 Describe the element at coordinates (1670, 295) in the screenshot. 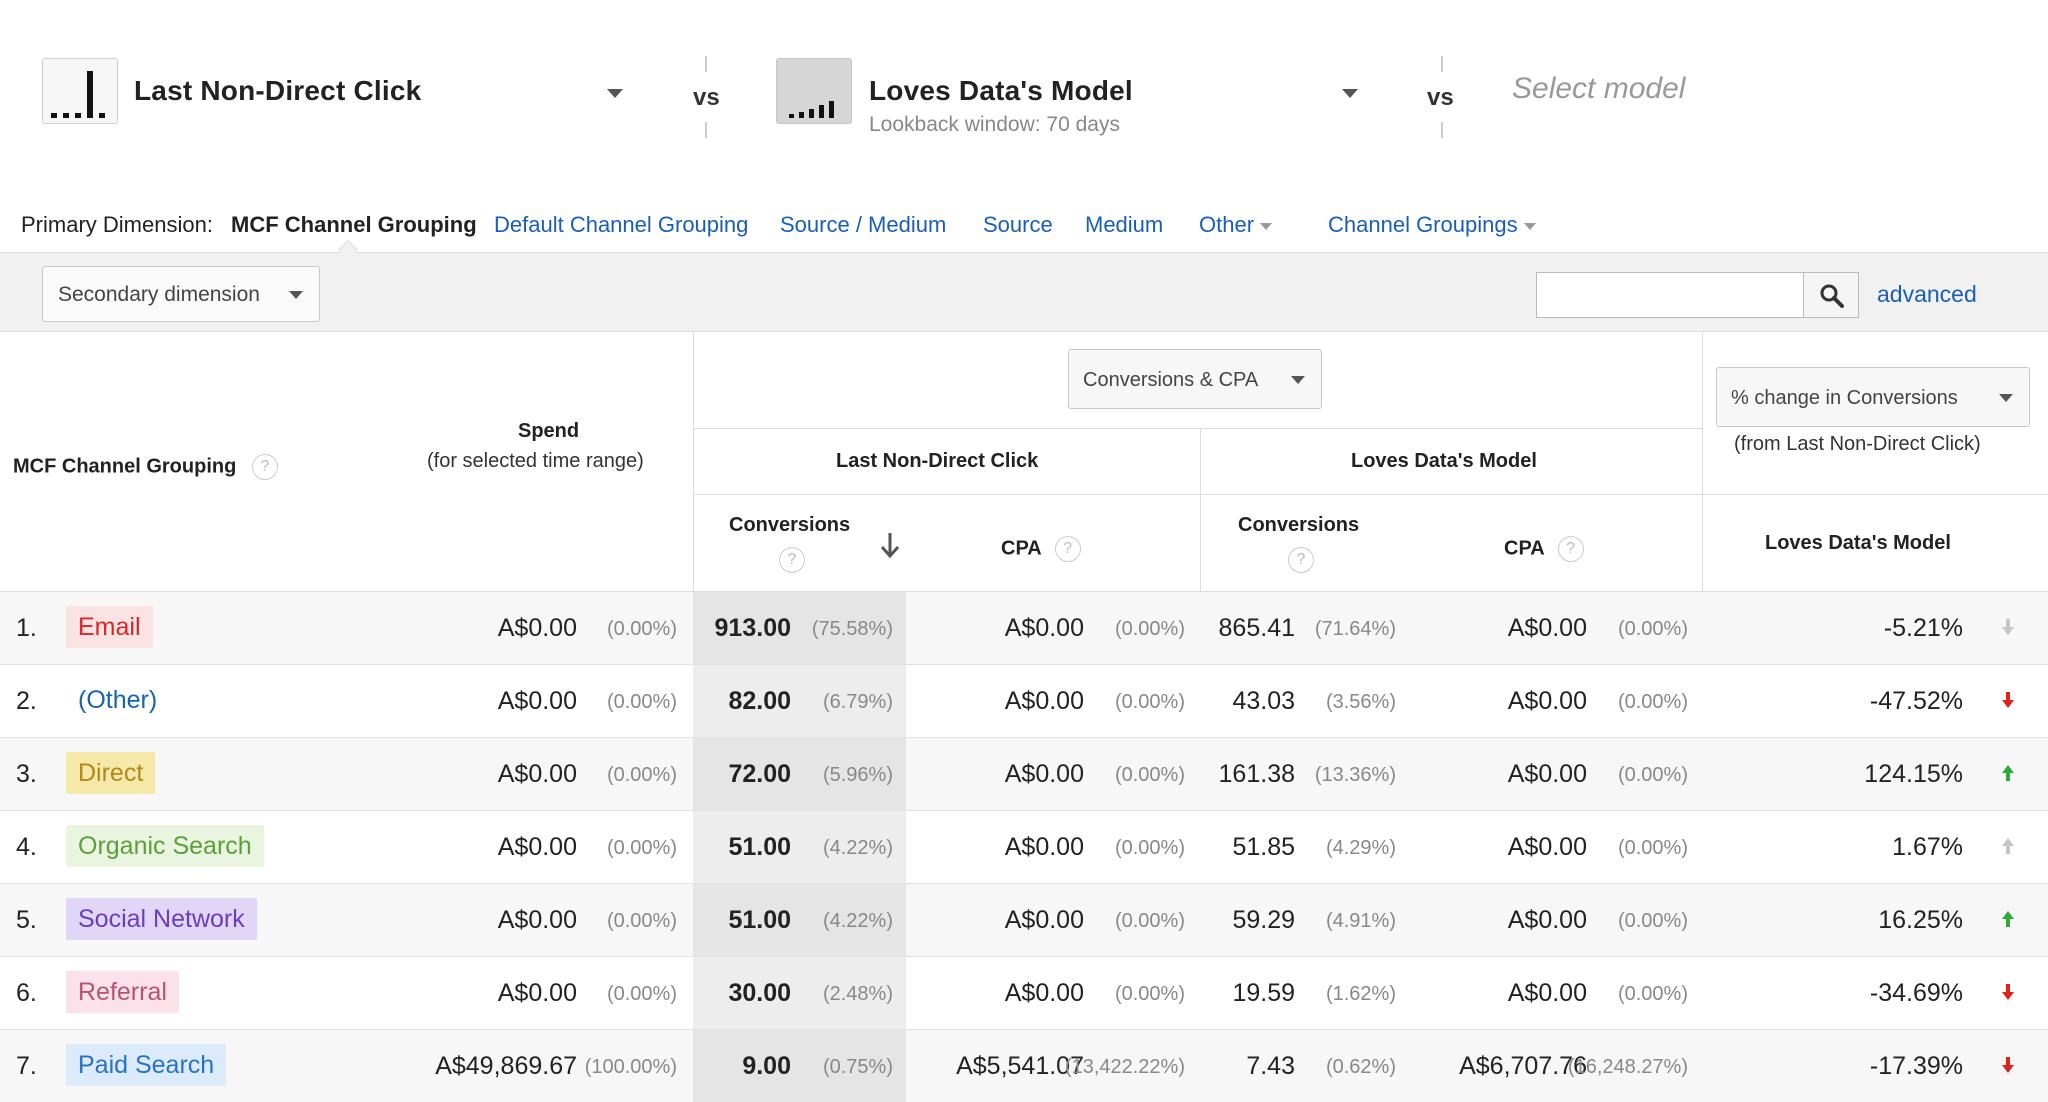

I see `table-search-input` at that location.